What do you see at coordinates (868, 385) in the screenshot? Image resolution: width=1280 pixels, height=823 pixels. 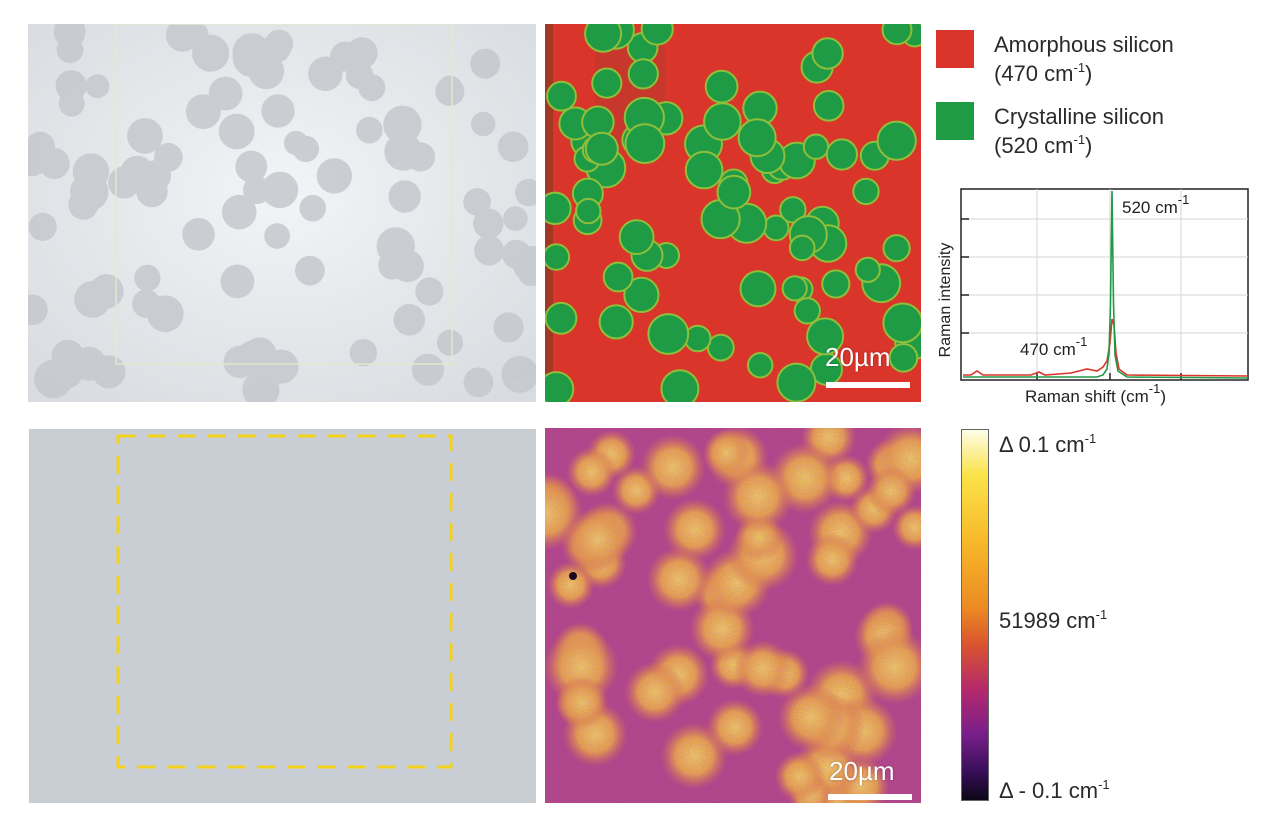 I see `scale-bar-top` at bounding box center [868, 385].